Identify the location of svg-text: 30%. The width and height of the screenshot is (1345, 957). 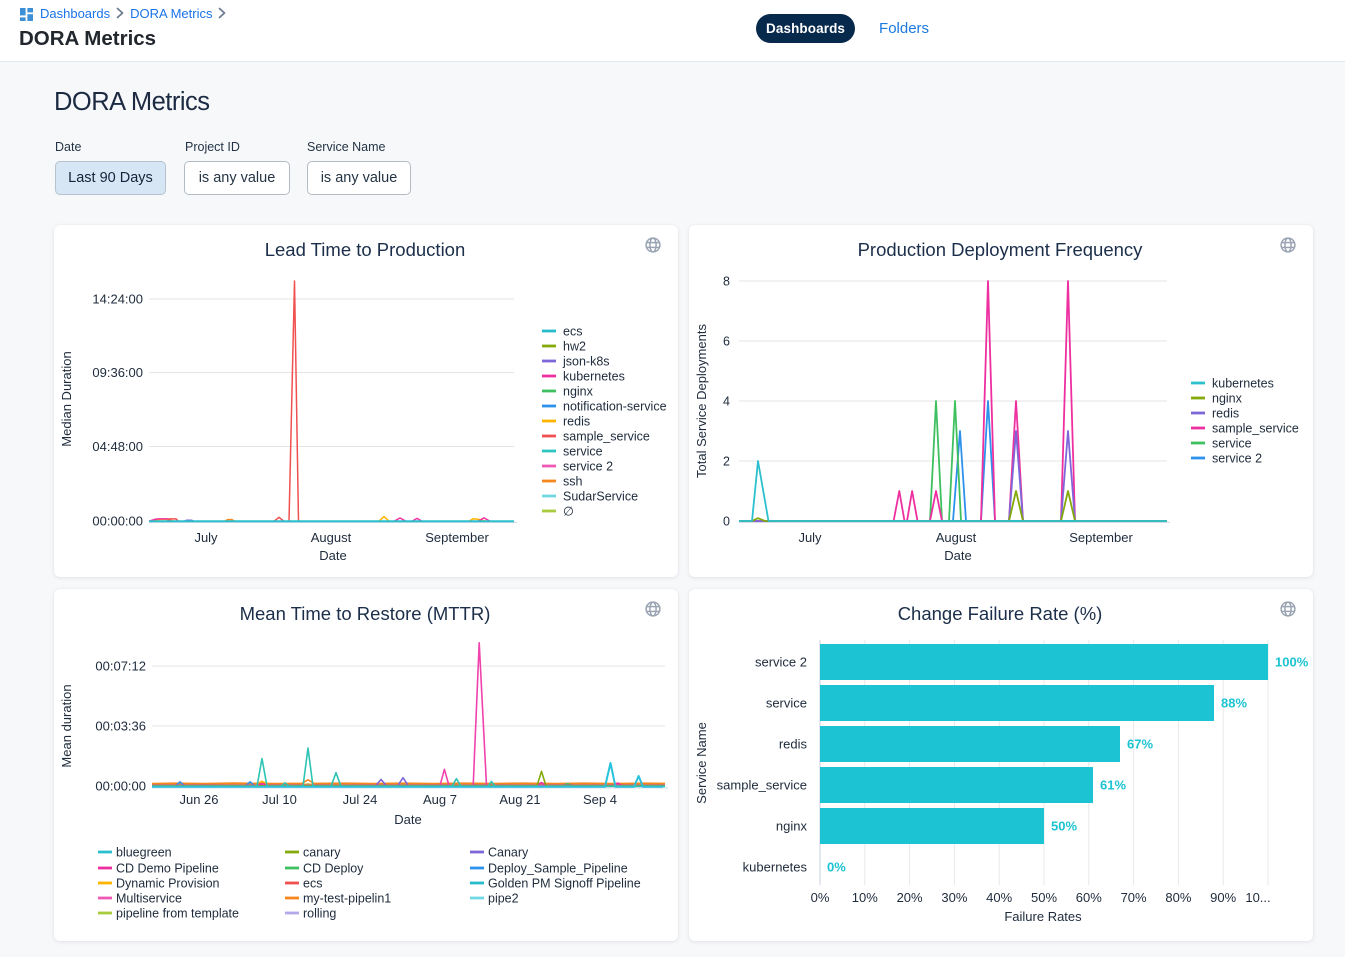
(954, 897).